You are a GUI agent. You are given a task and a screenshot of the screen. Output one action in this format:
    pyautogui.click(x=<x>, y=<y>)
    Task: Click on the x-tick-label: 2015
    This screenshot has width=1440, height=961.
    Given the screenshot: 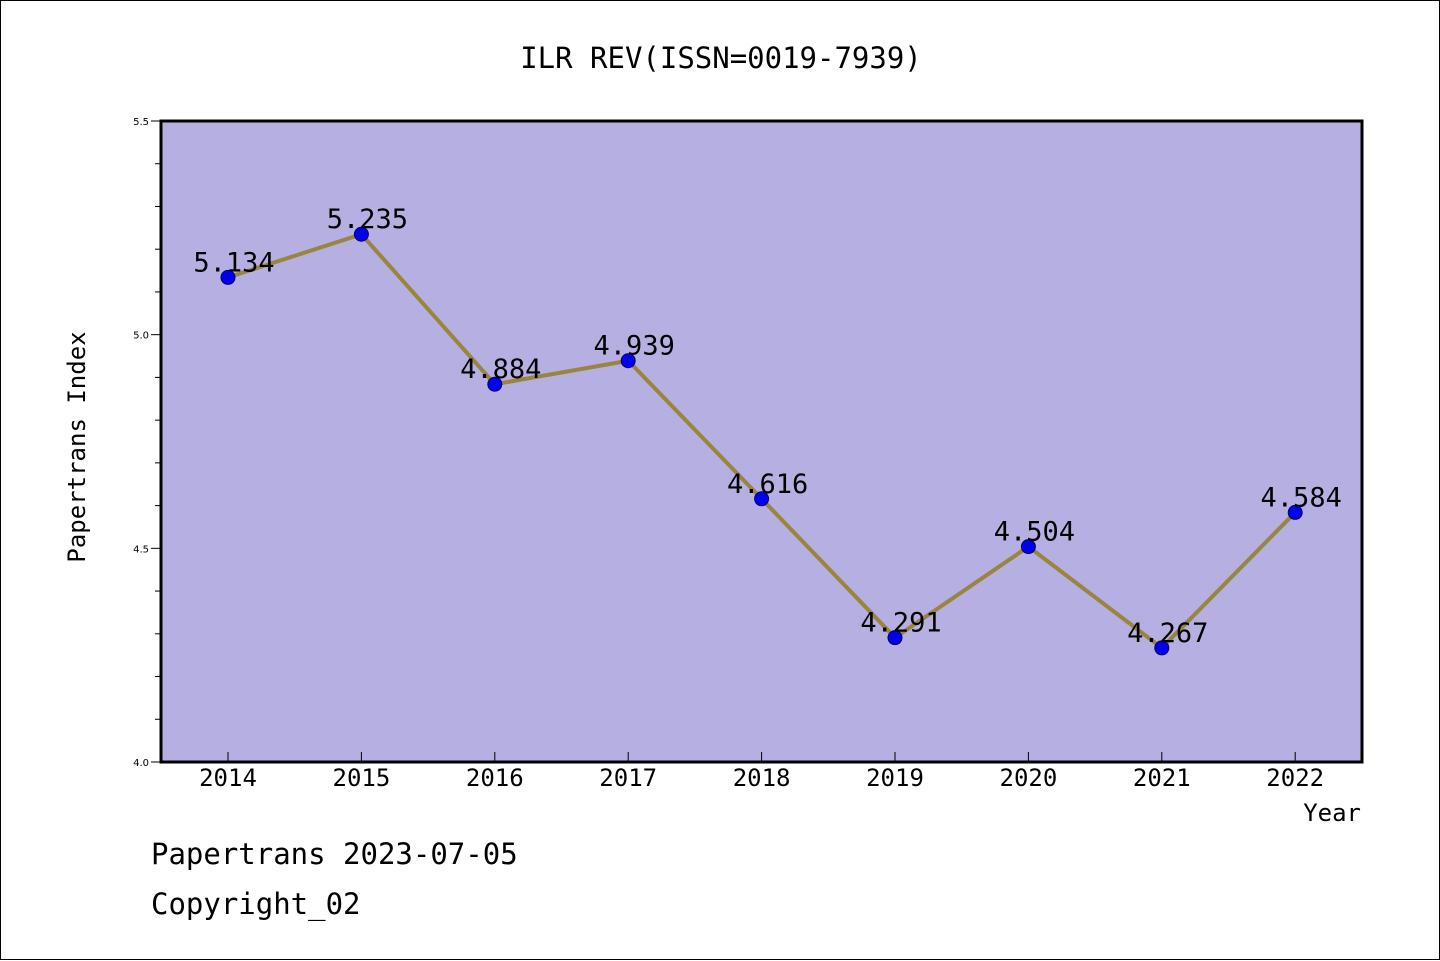 What is the action you would take?
    pyautogui.click(x=362, y=778)
    